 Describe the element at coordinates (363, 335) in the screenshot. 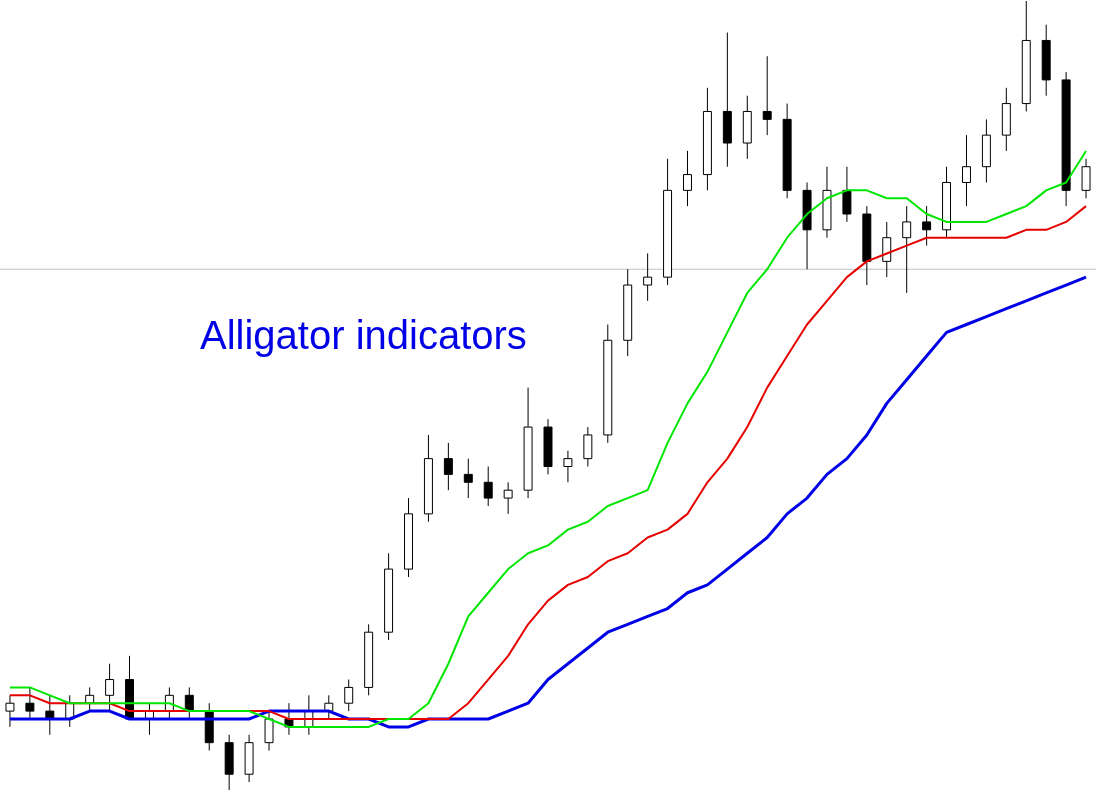

I see `annotation: Alligator indicators` at that location.